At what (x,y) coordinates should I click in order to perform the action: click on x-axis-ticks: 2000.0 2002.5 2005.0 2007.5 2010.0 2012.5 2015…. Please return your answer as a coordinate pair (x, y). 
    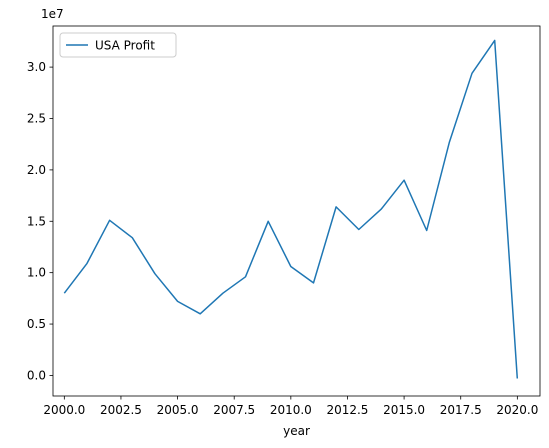
    Looking at the image, I should click on (290, 406).